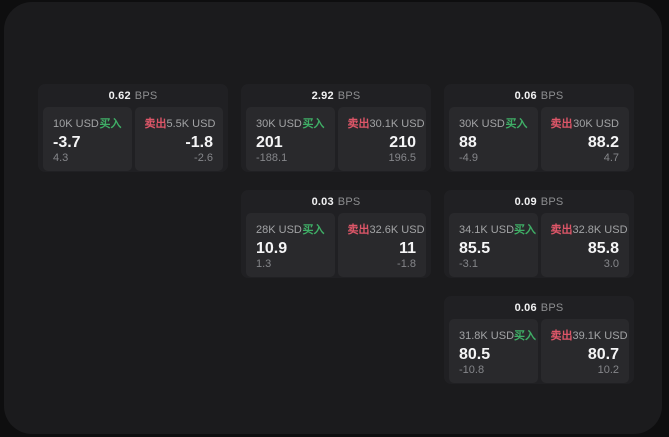 The image size is (669, 437). What do you see at coordinates (381, 245) in the screenshot?
I see `sell-panel: 卖出 32.6K USD 11 -1.8` at bounding box center [381, 245].